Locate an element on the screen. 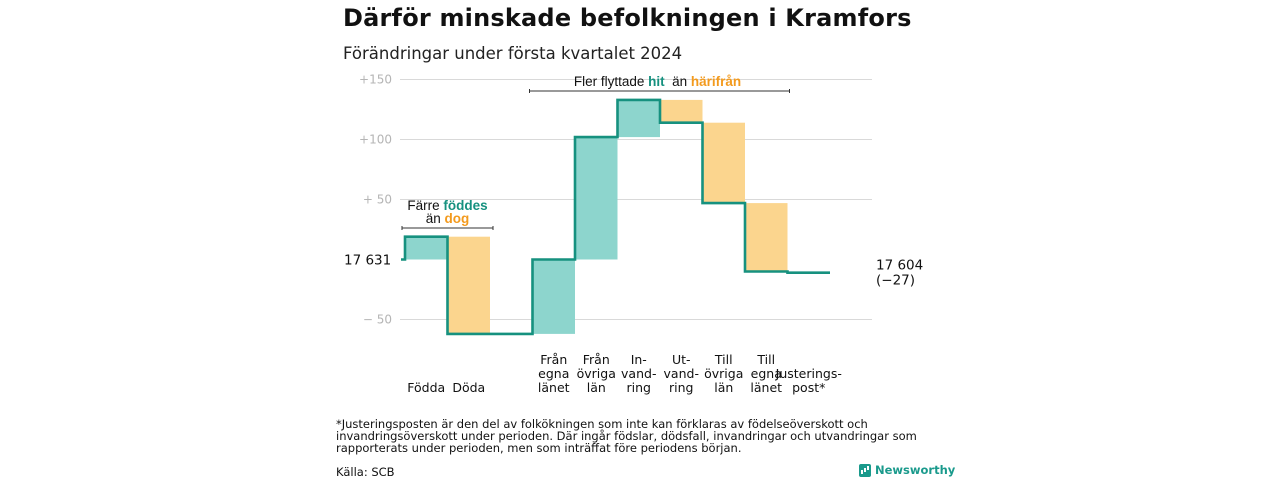  y-tick-label: +150 is located at coordinates (375, 80).